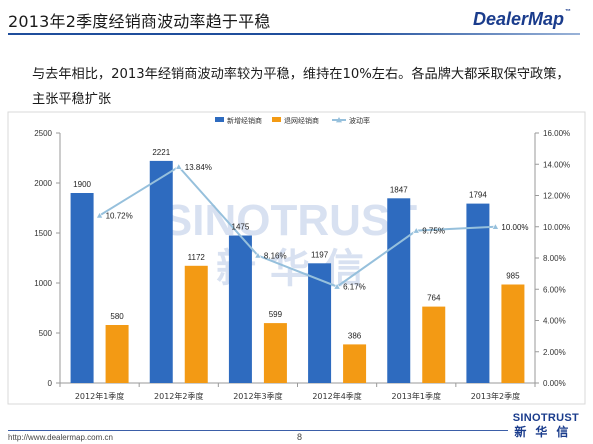 The height and width of the screenshot is (444, 593). I want to click on x-tick-label: 2012年2季度, so click(178, 396).